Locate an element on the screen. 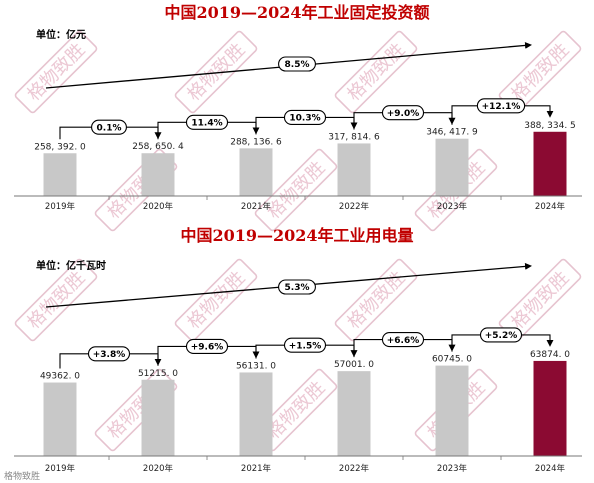 The width and height of the screenshot is (594, 483). data-label: 51215. 0 is located at coordinates (158, 374).